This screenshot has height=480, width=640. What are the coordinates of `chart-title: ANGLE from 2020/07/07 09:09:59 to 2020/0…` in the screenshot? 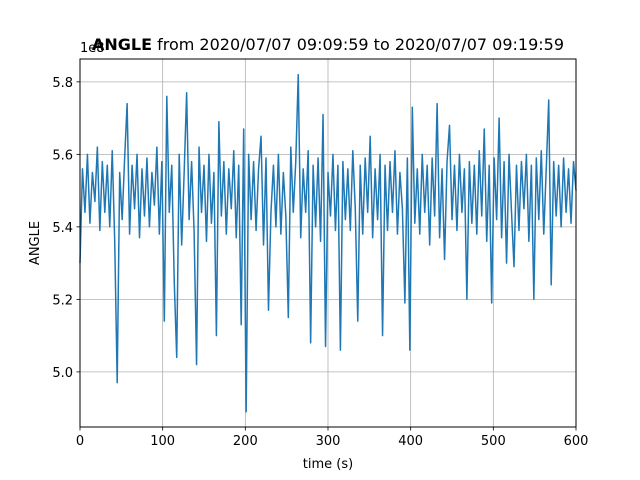 It's located at (328, 44).